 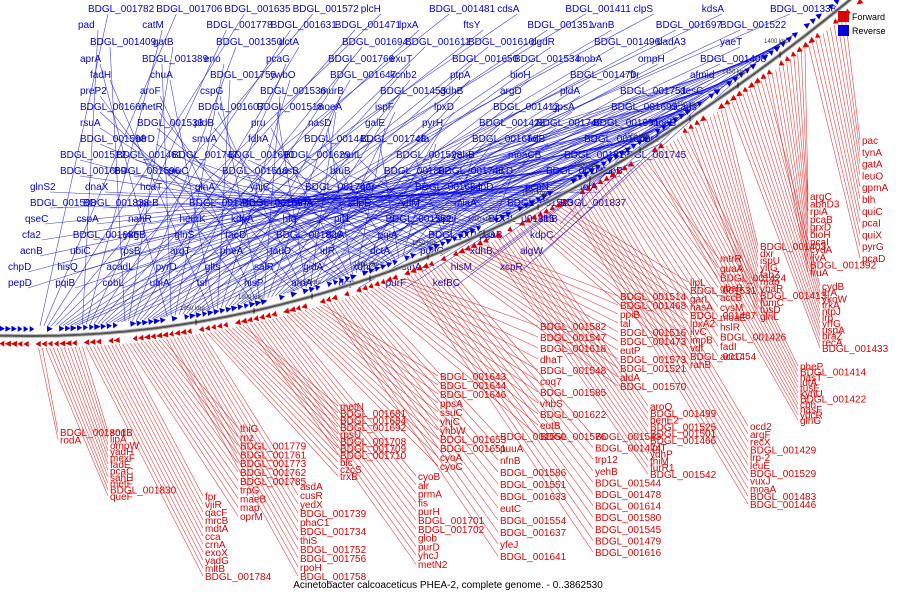 I want to click on forward-gene-label: BDGL_001646, so click(x=473, y=395).